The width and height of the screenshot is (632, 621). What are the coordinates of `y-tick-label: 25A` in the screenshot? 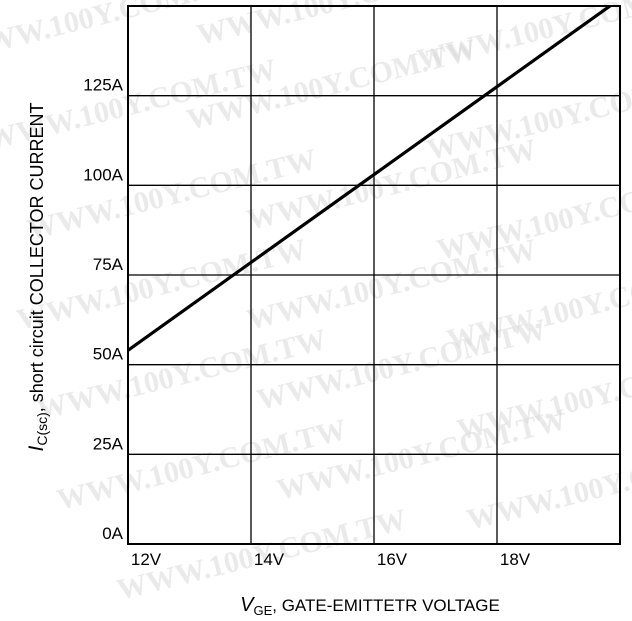 It's located at (108, 443).